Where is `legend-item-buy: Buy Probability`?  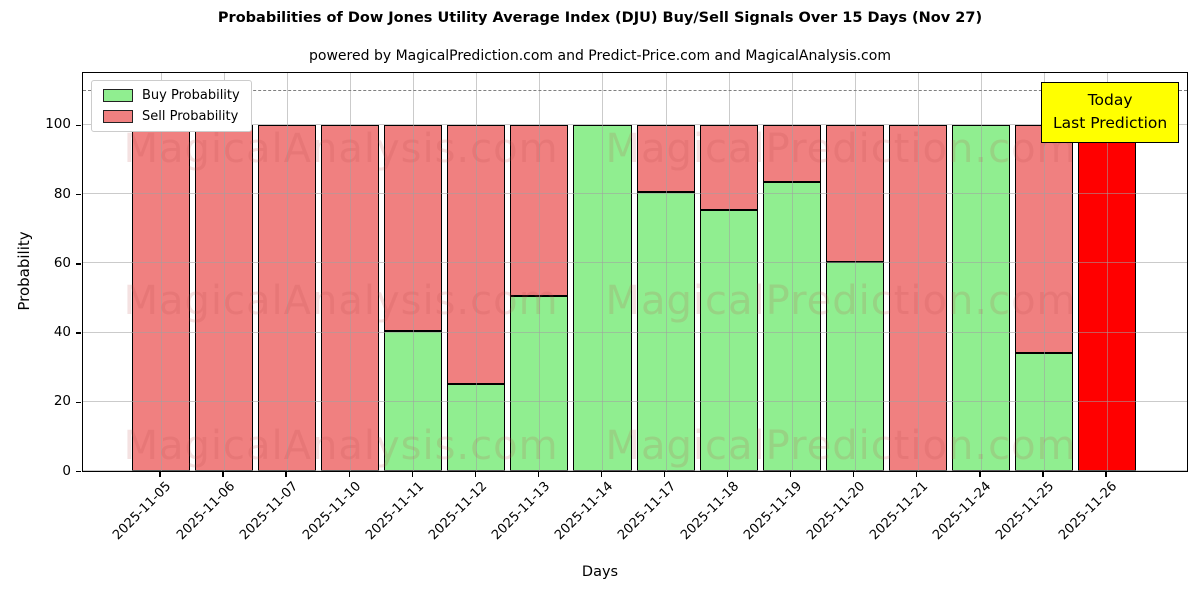 legend-item-buy: Buy Probability is located at coordinates (171, 95).